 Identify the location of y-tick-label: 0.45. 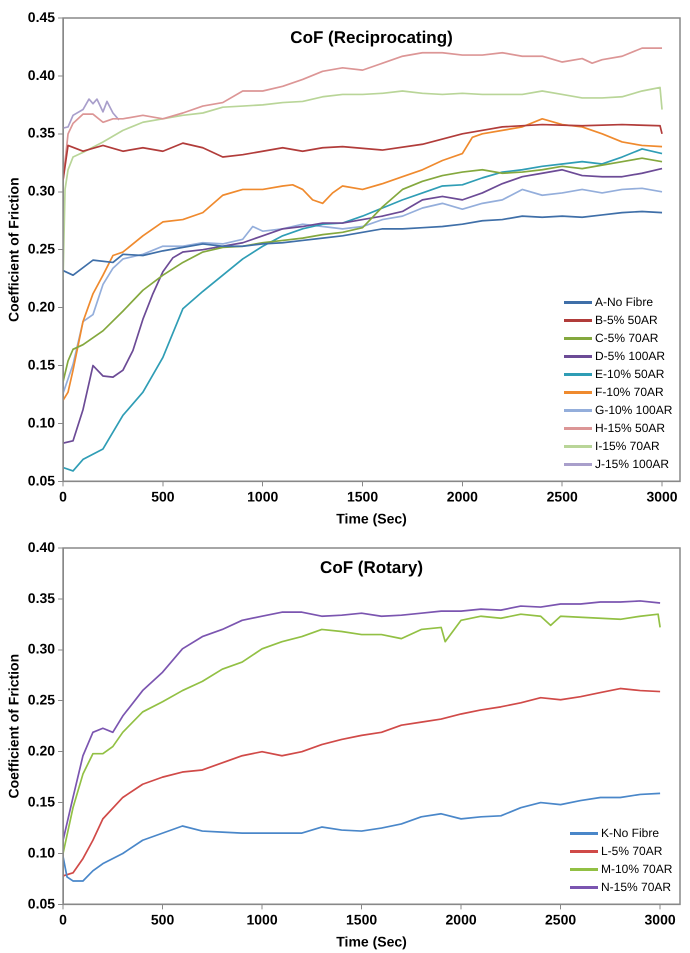
(42, 16).